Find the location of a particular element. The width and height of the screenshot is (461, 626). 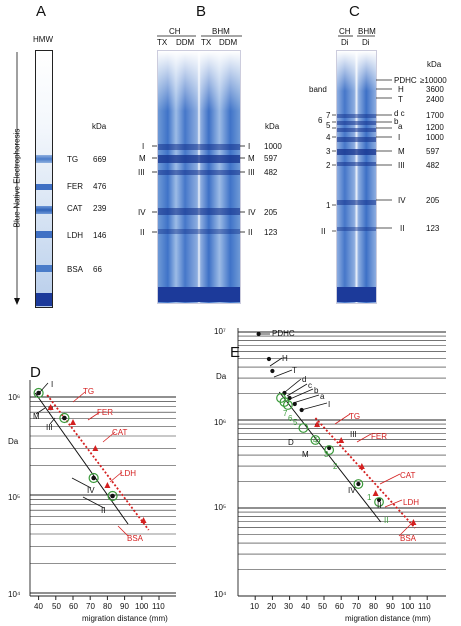

band-num-4: 4 is located at coordinates (328, 137).